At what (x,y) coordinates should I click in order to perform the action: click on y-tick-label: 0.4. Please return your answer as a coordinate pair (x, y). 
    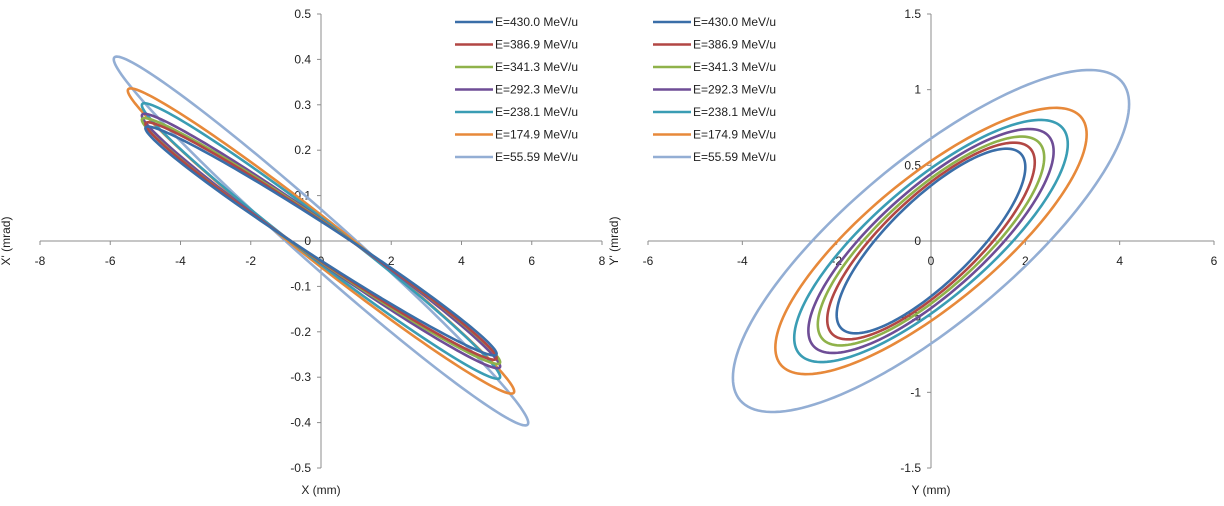
    Looking at the image, I should click on (302, 59).